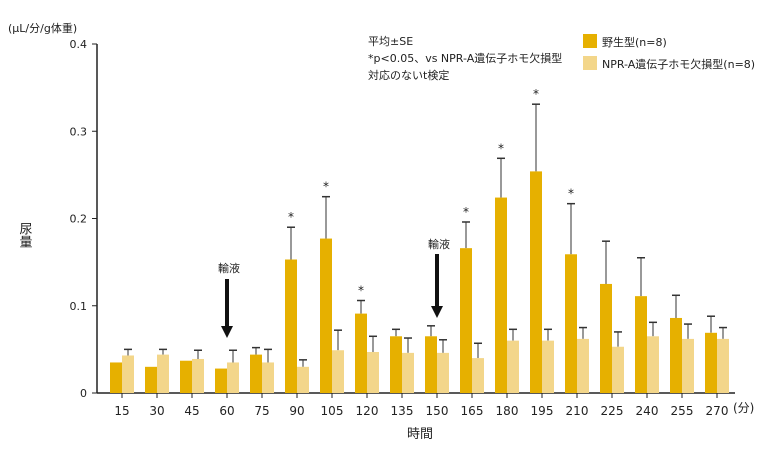 This screenshot has height=457, width=775. Describe the element at coordinates (367, 411) in the screenshot. I see `x-tick-label: 120` at that location.